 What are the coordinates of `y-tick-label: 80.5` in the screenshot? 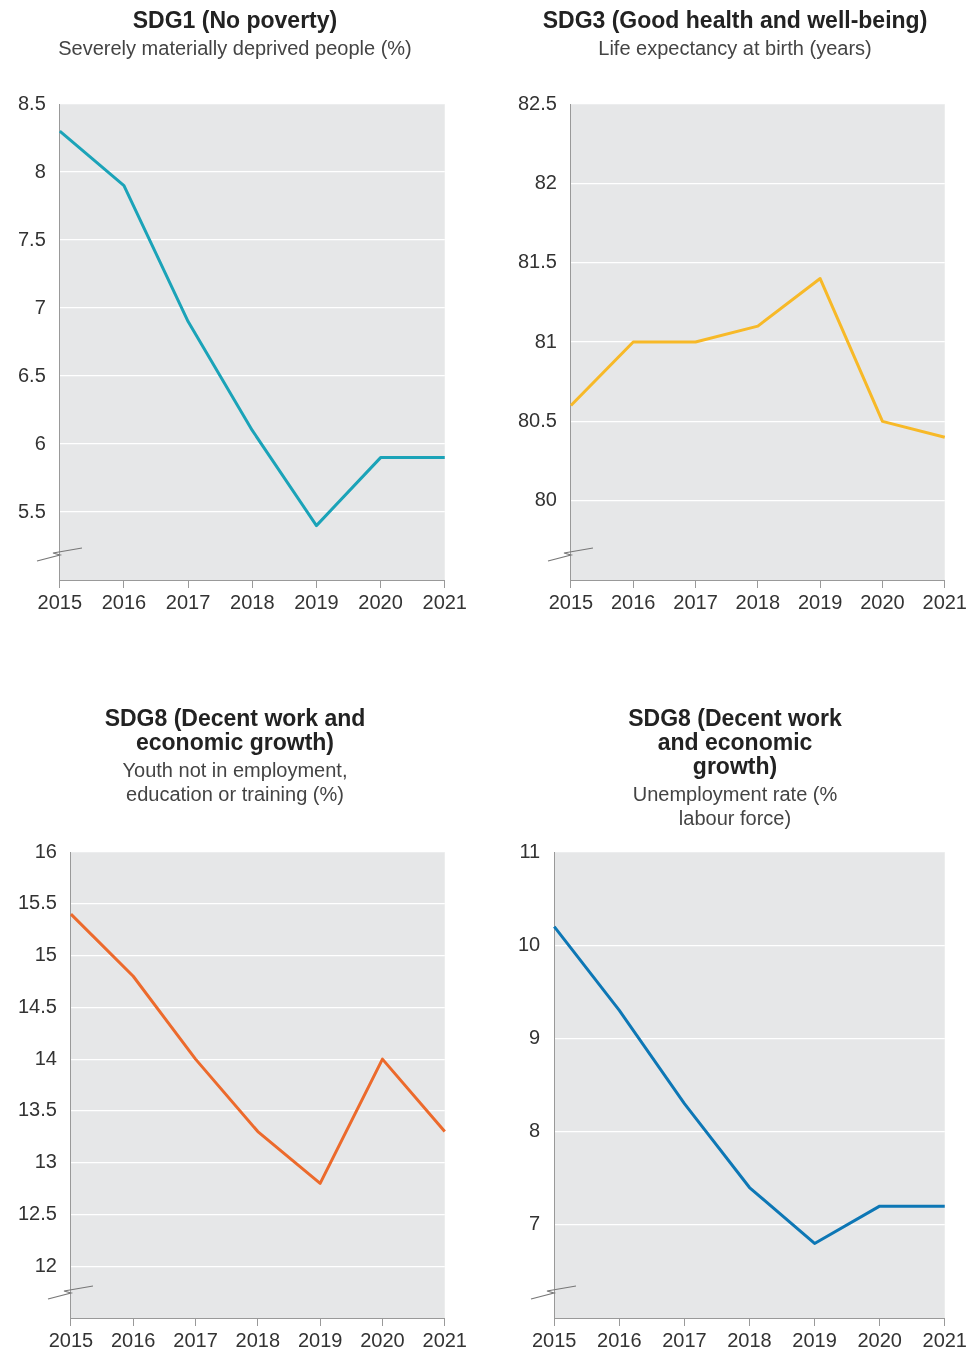 It's located at (537, 419).